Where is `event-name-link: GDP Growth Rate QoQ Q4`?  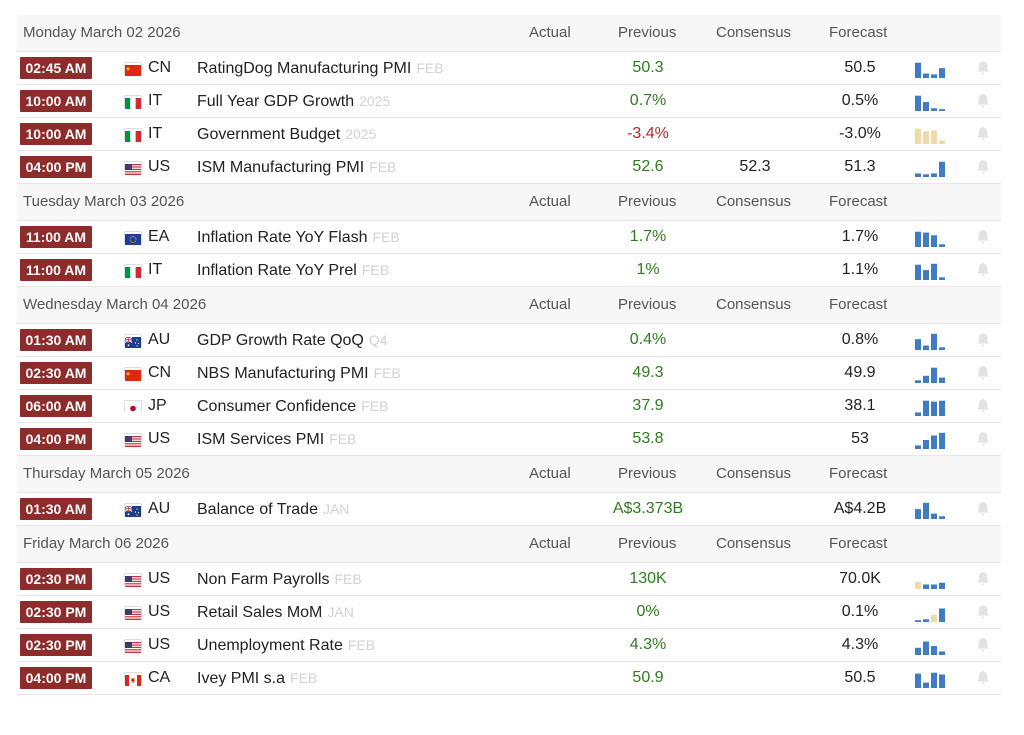
event-name-link: GDP Growth Rate QoQ Q4 is located at coordinates (292, 340).